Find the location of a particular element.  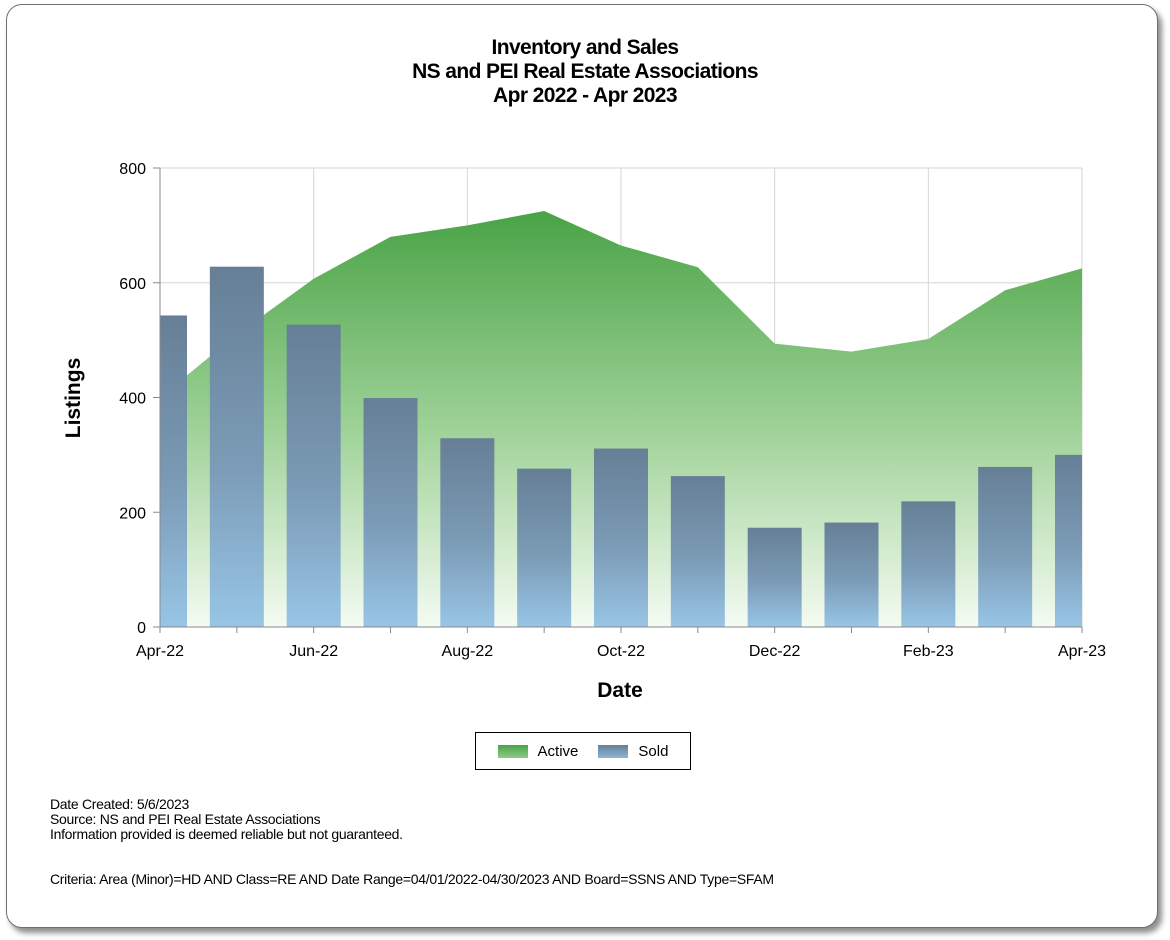

y-tick-label: 800 is located at coordinates (132, 169).